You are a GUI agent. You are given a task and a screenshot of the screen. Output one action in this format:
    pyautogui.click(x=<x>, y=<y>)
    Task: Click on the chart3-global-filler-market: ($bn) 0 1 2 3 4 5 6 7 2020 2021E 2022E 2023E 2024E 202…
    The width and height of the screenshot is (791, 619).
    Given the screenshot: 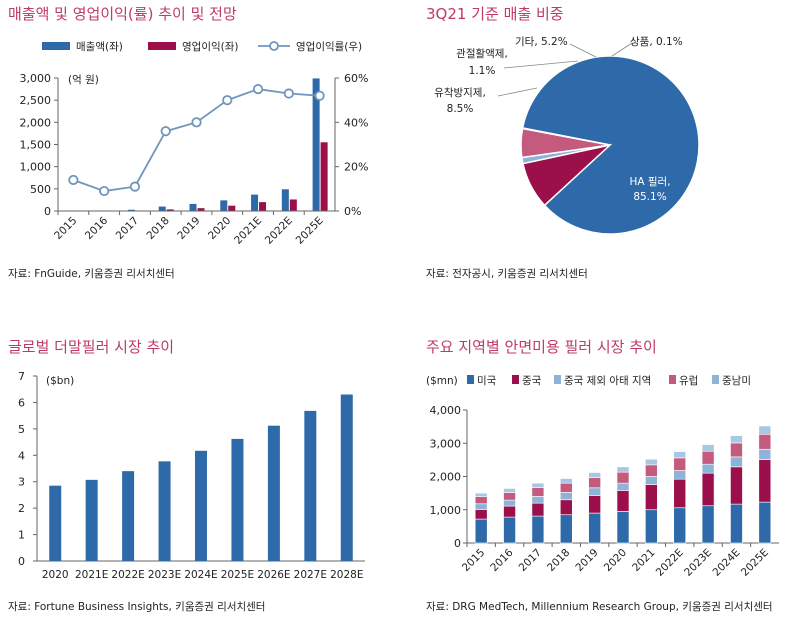 What is the action you would take?
    pyautogui.click(x=191, y=475)
    